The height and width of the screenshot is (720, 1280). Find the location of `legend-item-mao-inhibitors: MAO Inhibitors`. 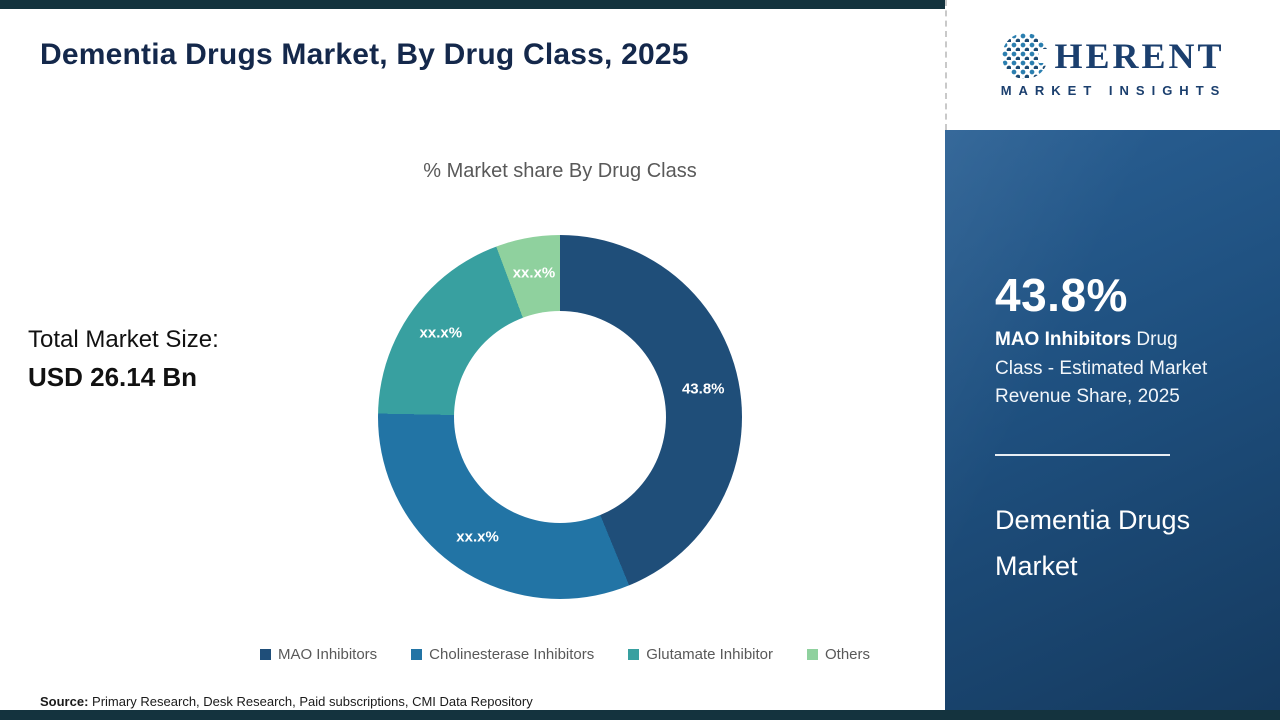

legend-item-mao-inhibitors: MAO Inhibitors is located at coordinates (318, 654).